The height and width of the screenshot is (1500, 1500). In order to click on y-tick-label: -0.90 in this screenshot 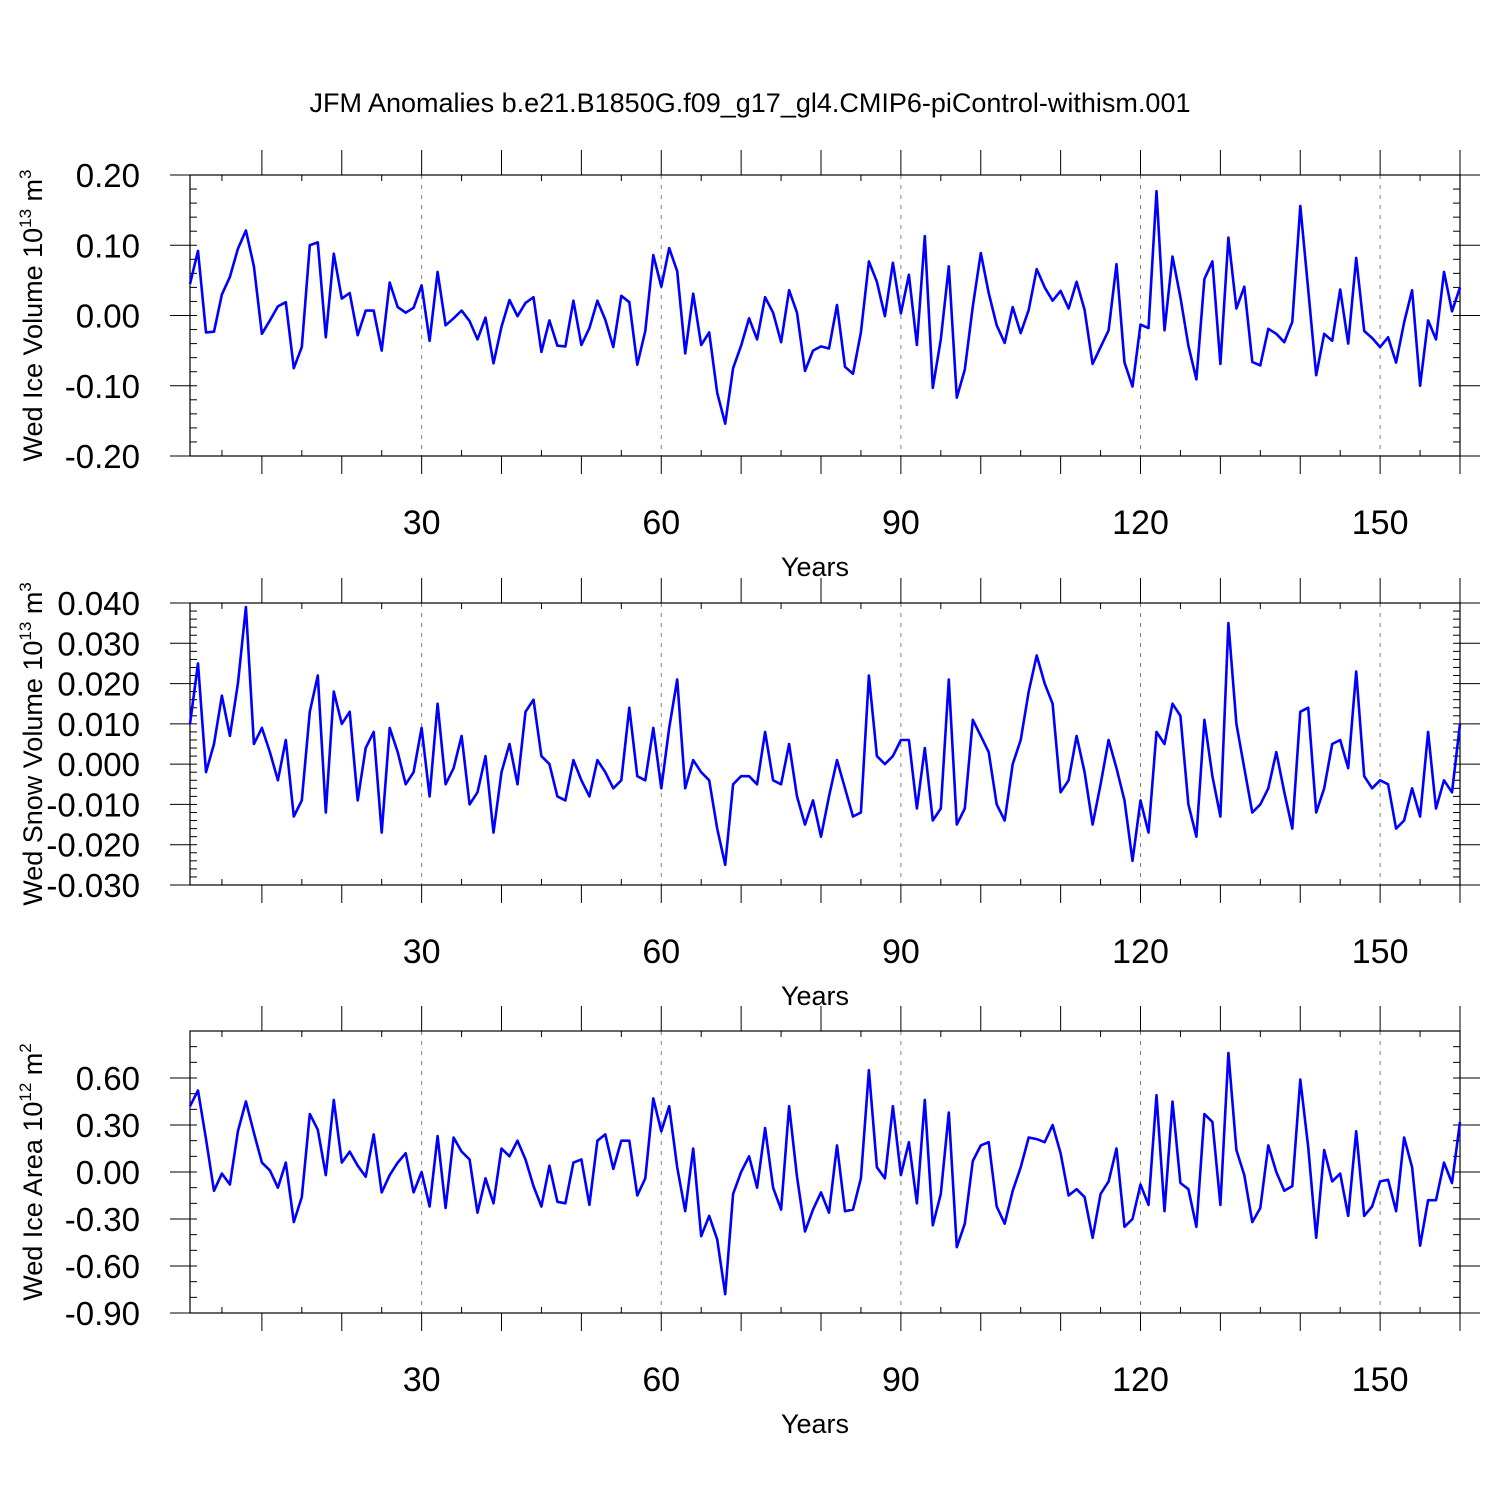, I will do `click(102, 1313)`.